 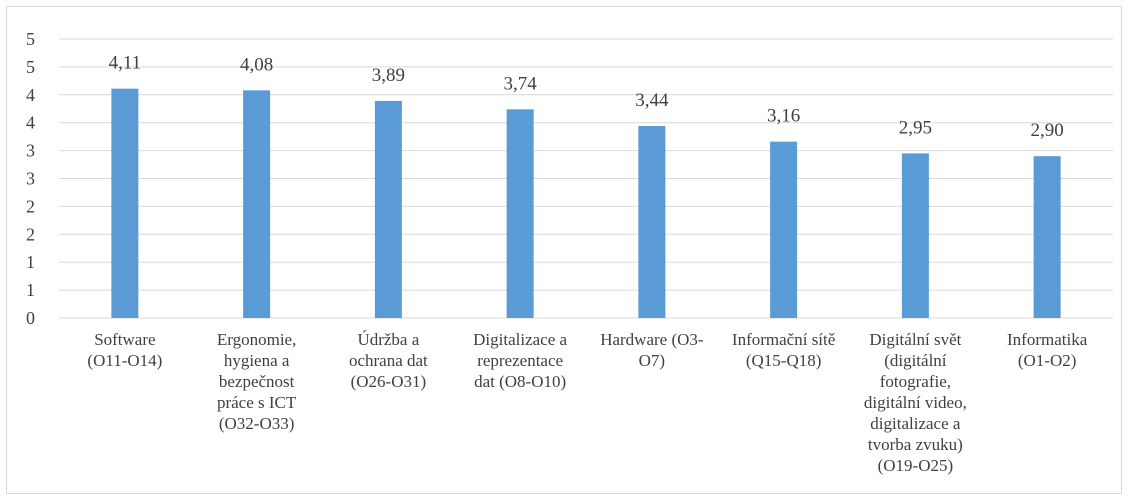 I want to click on x-category-label: Software (O11-O14), so click(x=124, y=350).